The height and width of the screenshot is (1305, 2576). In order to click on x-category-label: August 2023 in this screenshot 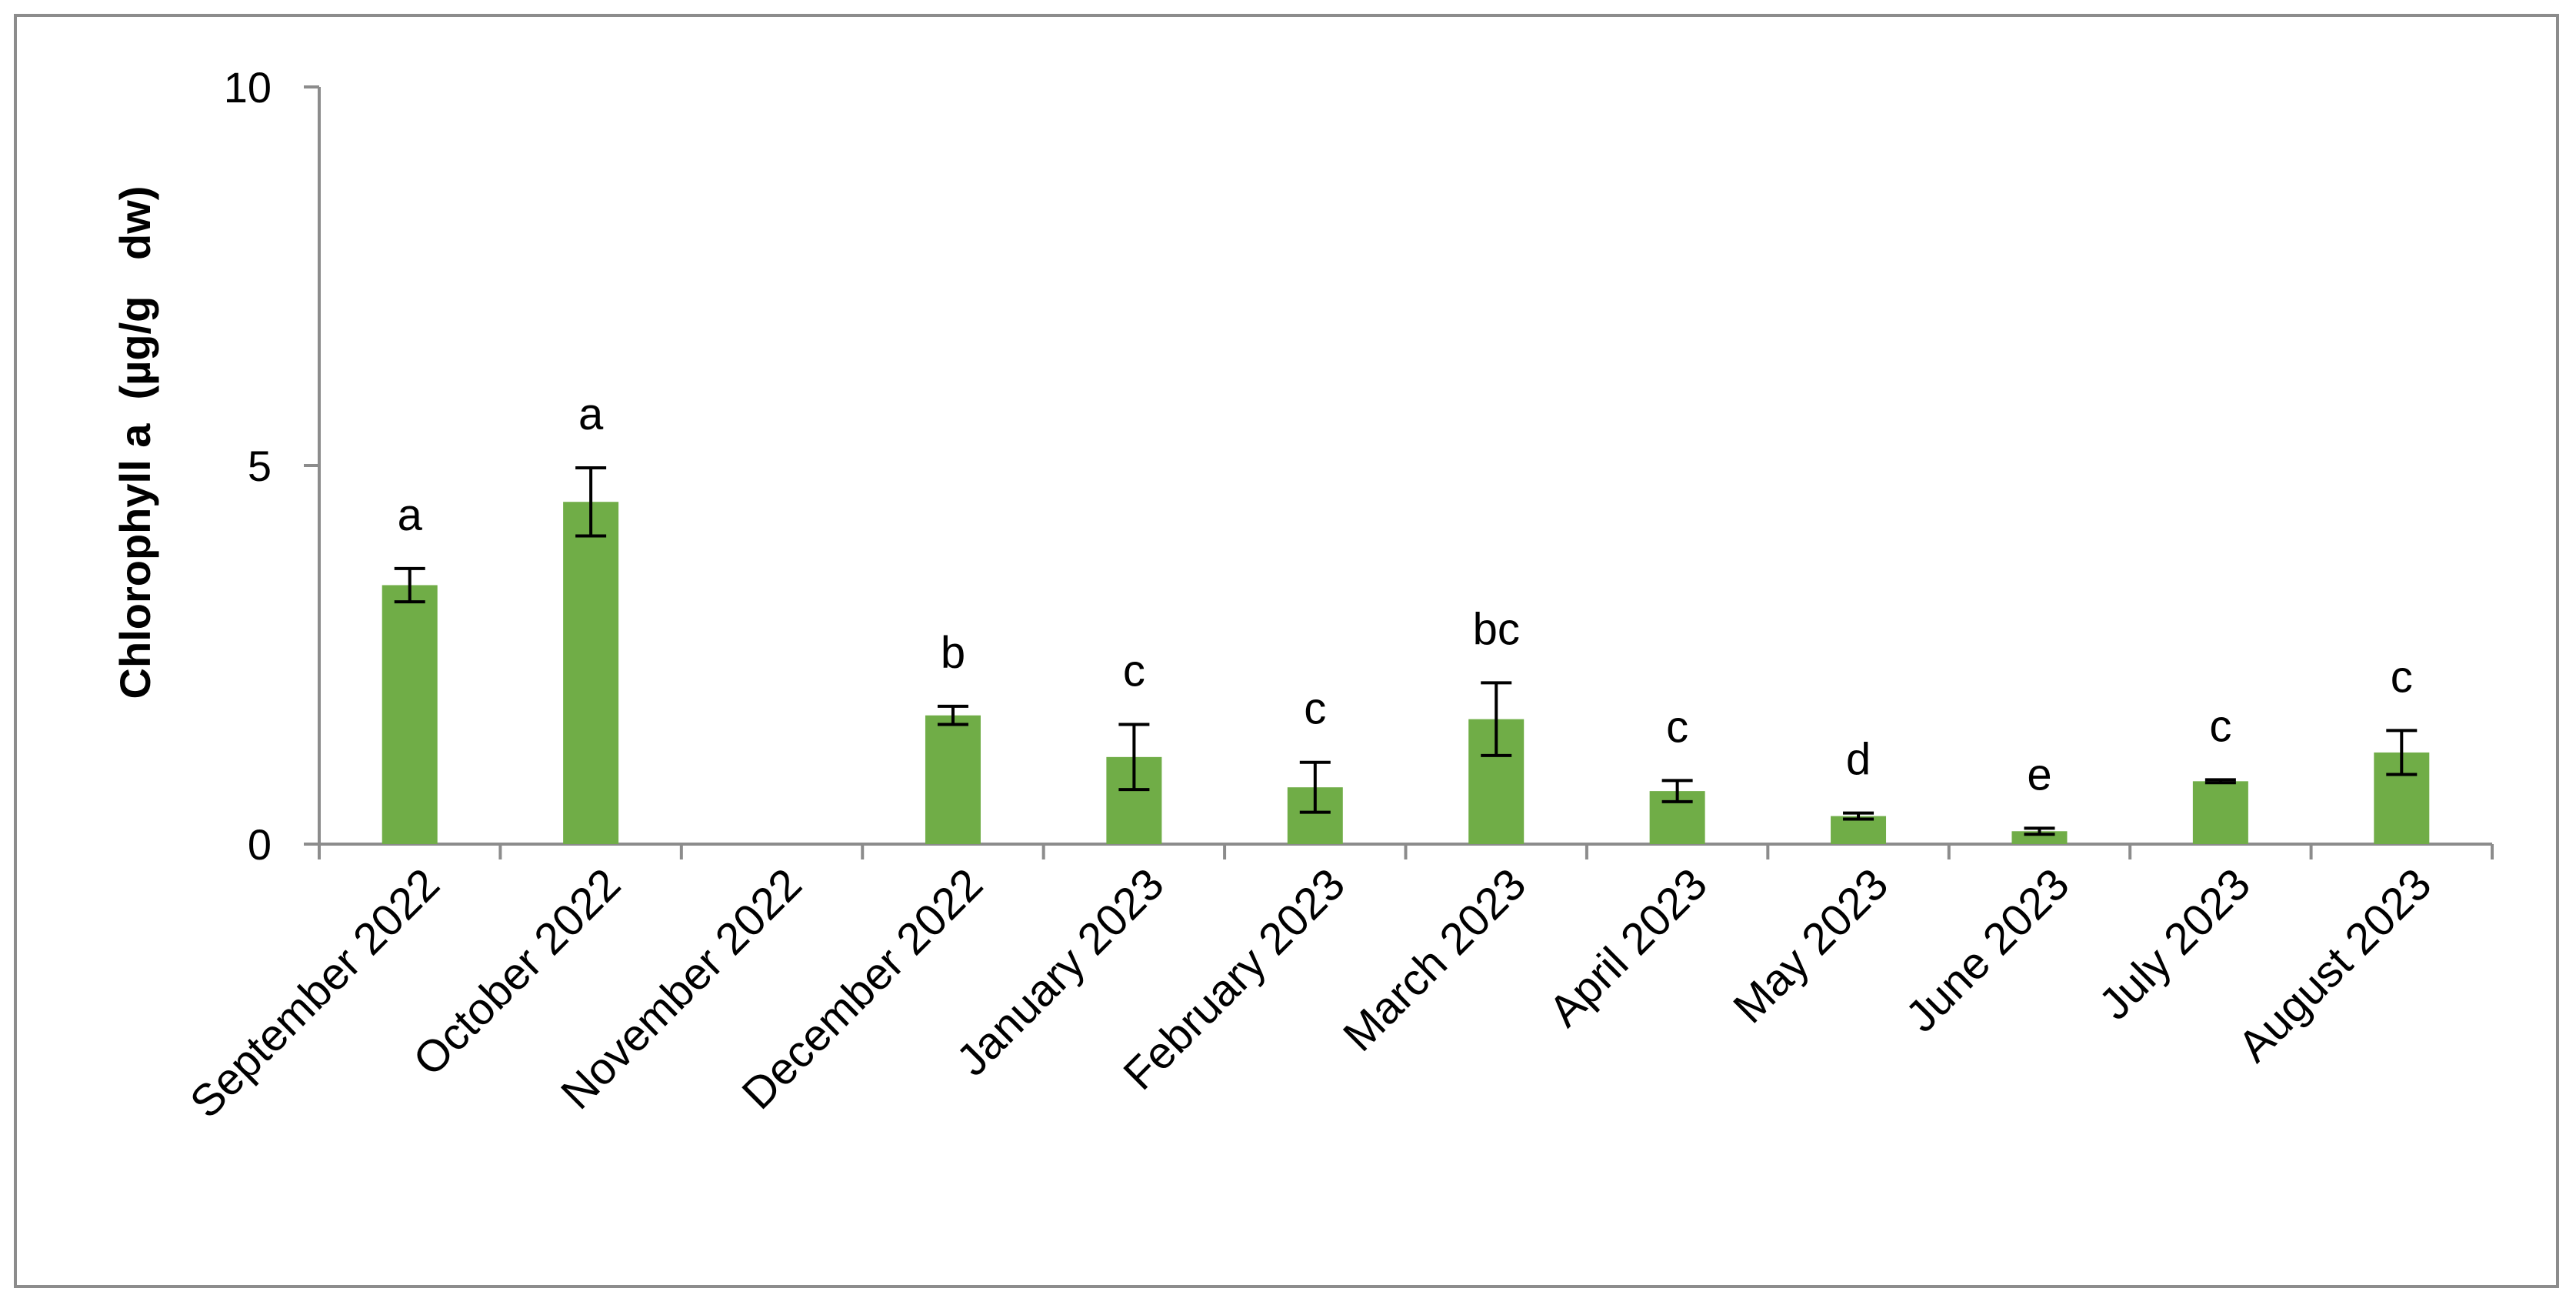, I will do `click(2334, 965)`.